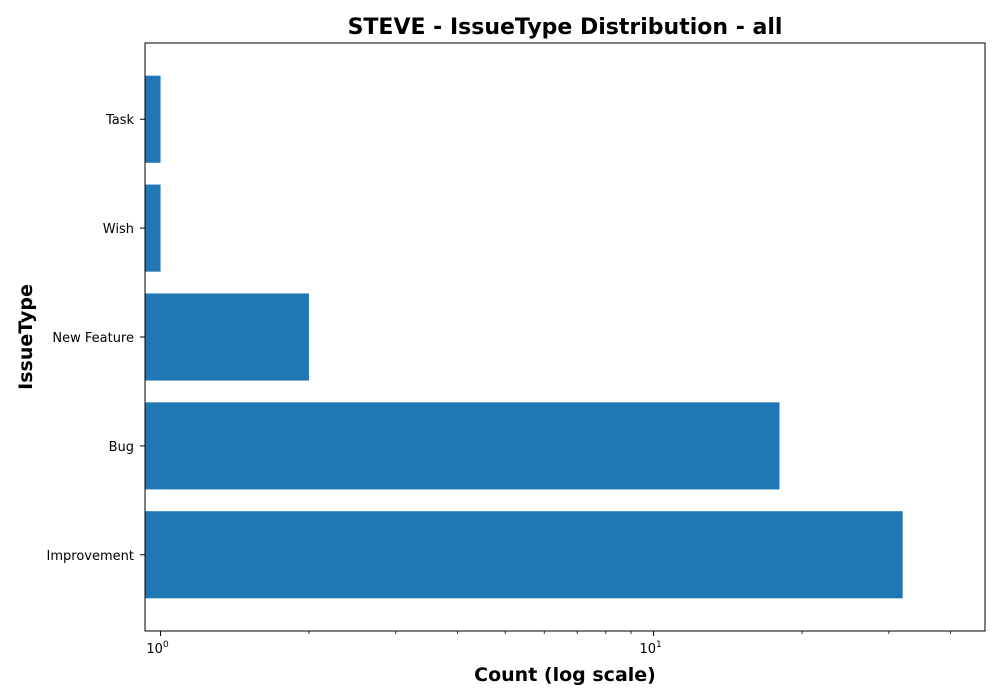 The height and width of the screenshot is (700, 1000). I want to click on bar-task, so click(153, 119).